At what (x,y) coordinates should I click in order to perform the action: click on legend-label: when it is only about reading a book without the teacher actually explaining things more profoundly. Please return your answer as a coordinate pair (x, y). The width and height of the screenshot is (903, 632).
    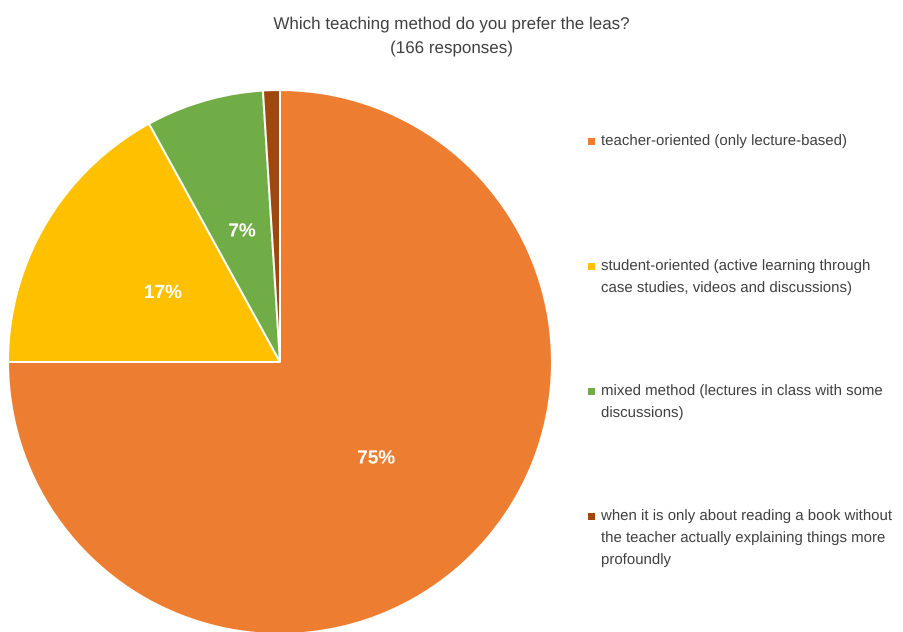
    Looking at the image, I should click on (747, 538).